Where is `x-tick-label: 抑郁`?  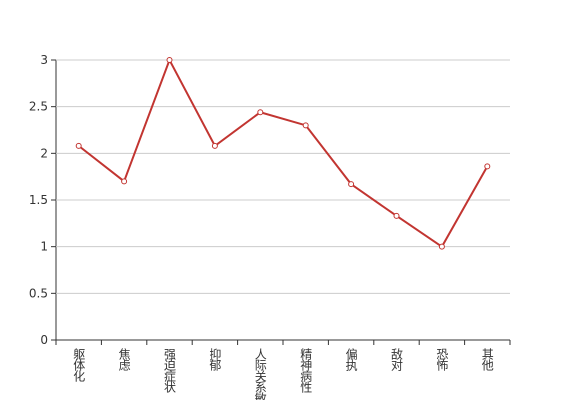
x-tick-label: 抑郁 is located at coordinates (215, 359).